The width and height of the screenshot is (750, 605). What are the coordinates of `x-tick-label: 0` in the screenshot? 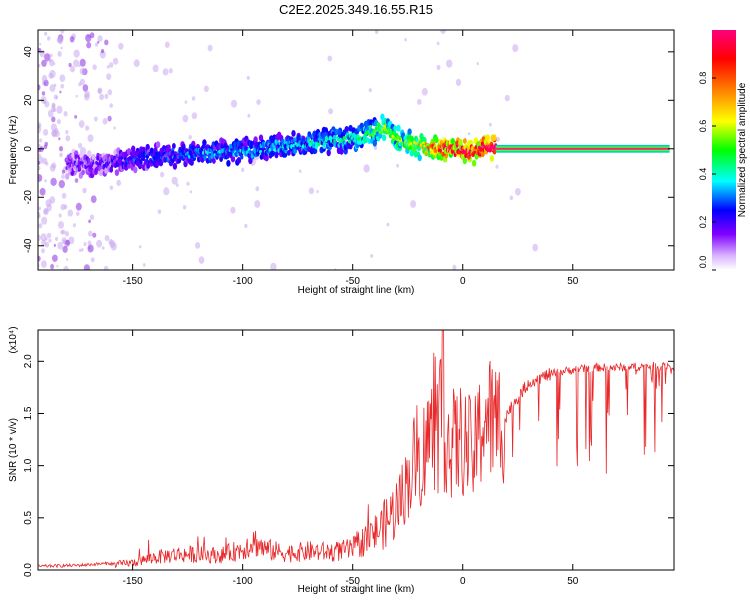 It's located at (463, 281).